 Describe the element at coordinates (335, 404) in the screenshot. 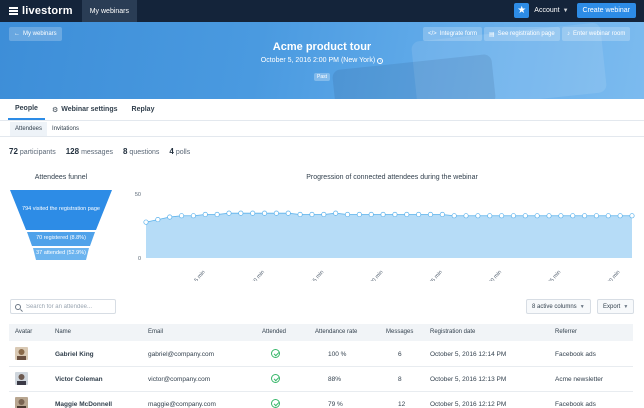

I see `attendance-rate: 79 %` at that location.